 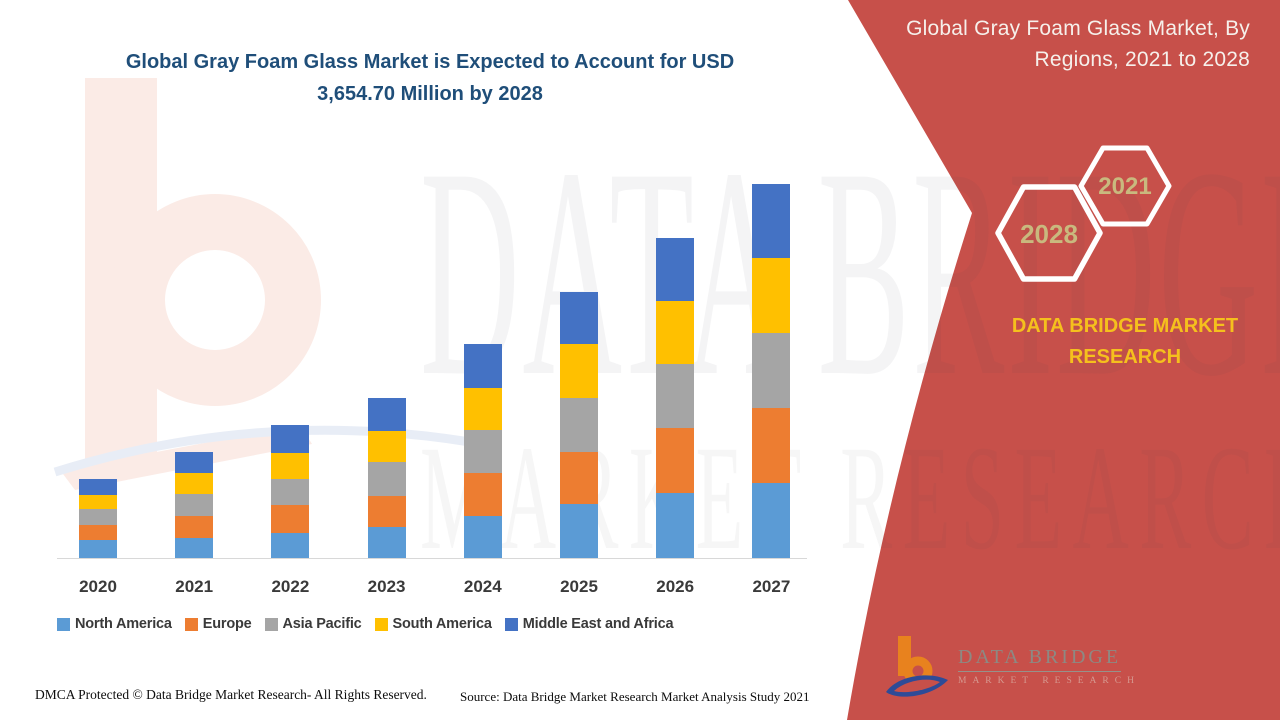 I want to click on bar-segment-2025-north-america, so click(x=579, y=531).